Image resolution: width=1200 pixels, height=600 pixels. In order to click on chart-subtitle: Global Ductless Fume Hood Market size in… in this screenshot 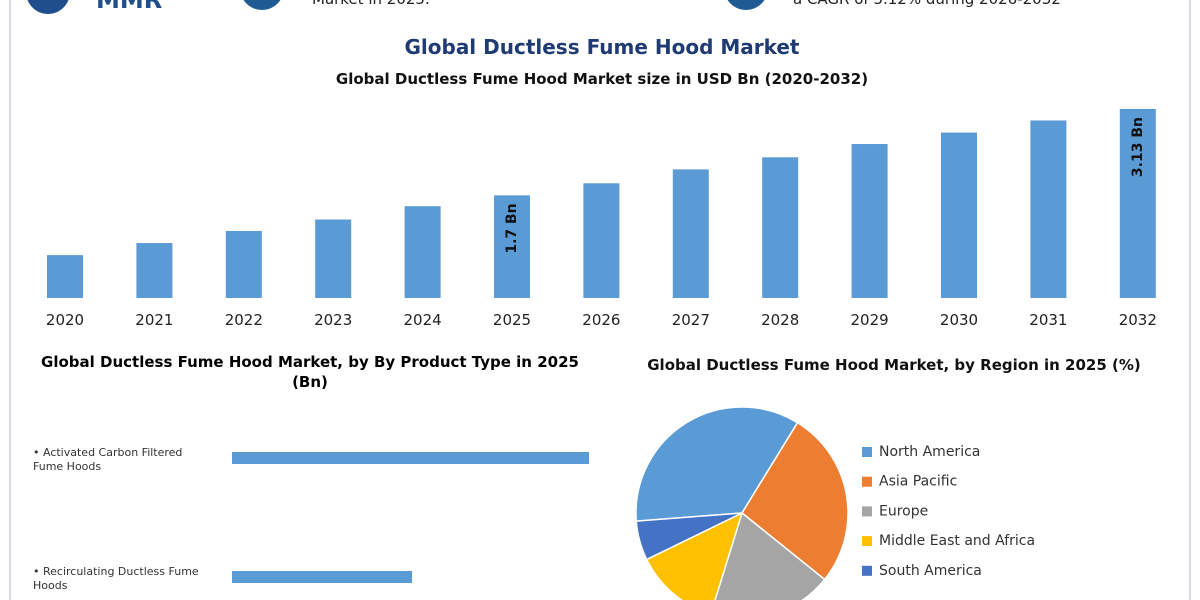, I will do `click(602, 79)`.